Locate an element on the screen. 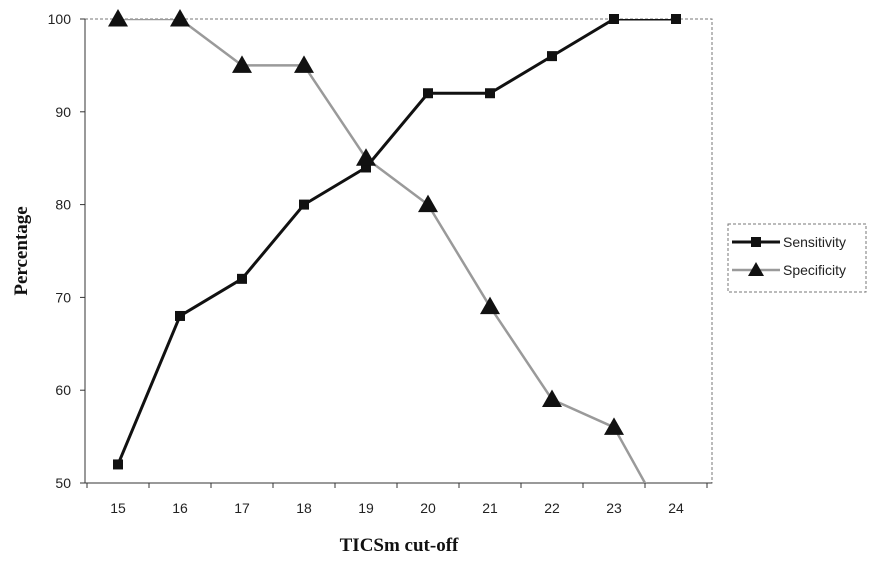  legend-specificity-marker is located at coordinates (756, 269).